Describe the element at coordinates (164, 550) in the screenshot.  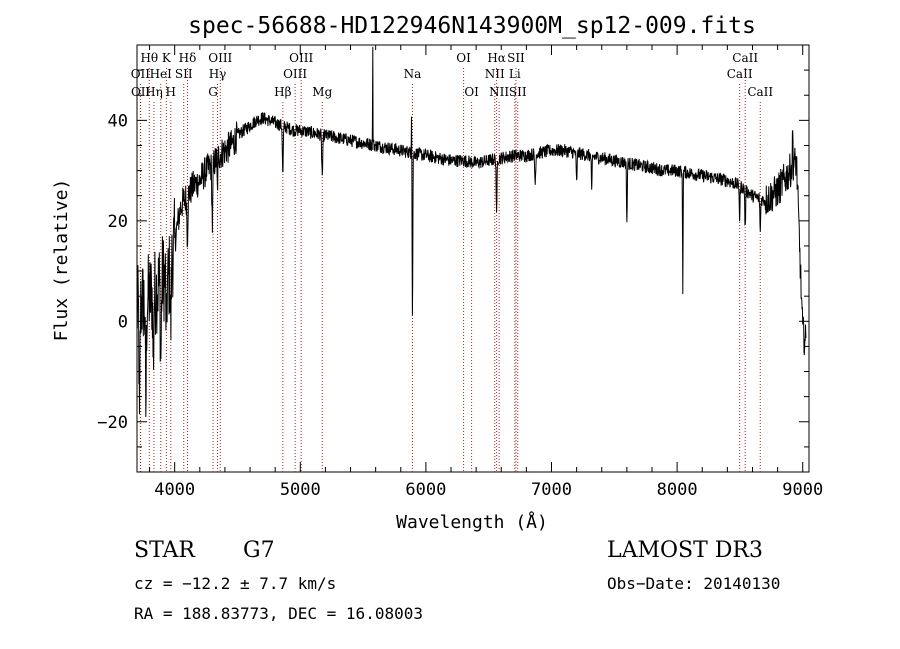
I see `object-class: STAR` at that location.